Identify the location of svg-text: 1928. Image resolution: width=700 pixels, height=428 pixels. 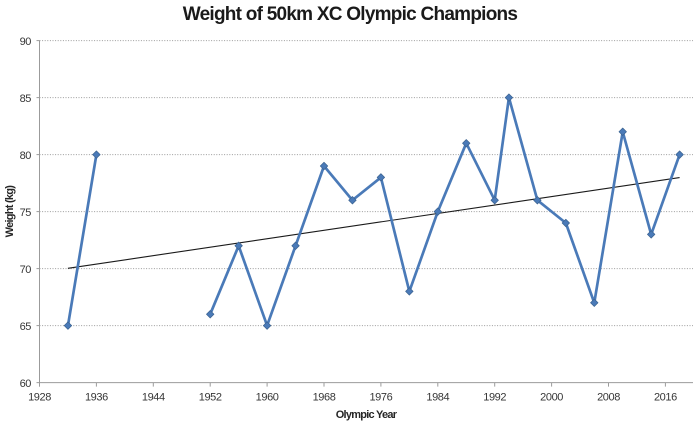
(39, 398).